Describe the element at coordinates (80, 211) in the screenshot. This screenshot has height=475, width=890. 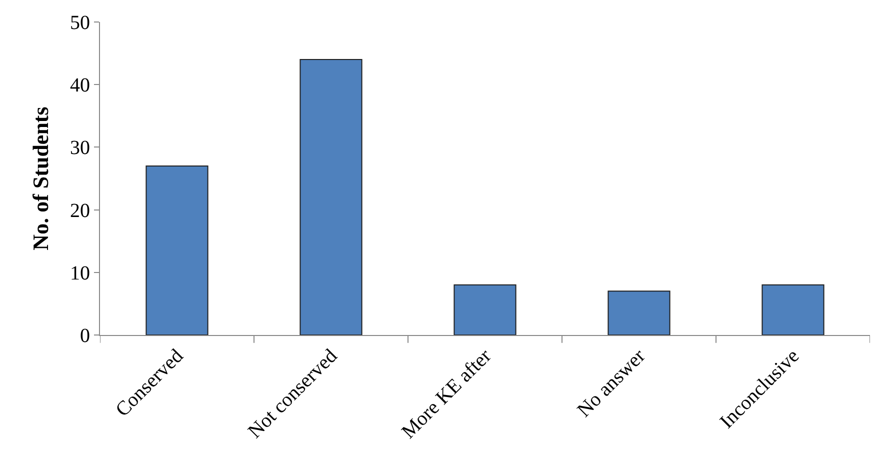
I see `y-tick-label: 20` at that location.